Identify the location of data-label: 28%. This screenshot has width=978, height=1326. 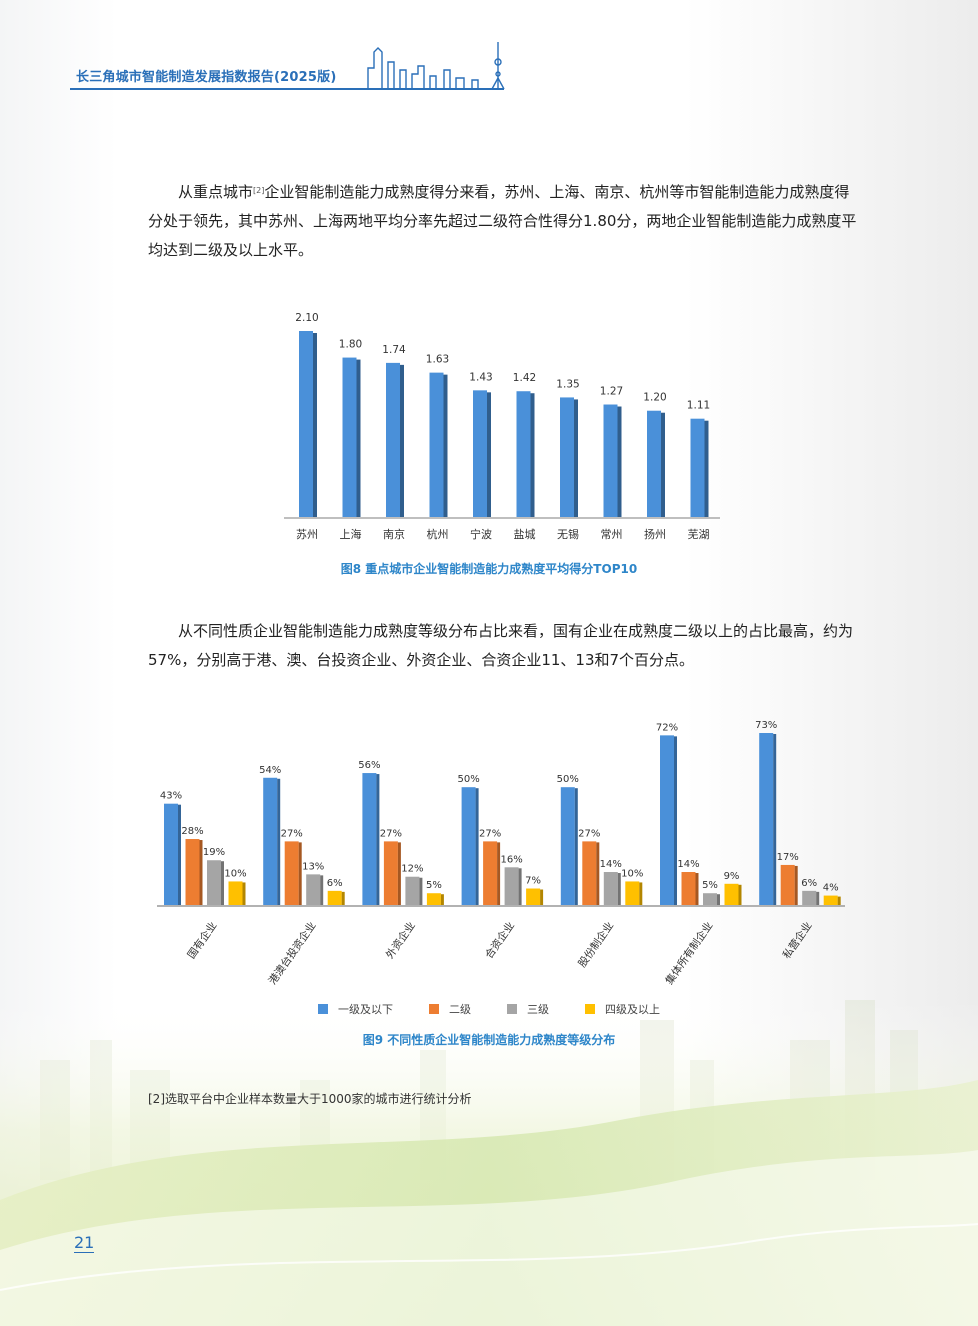
(192, 831).